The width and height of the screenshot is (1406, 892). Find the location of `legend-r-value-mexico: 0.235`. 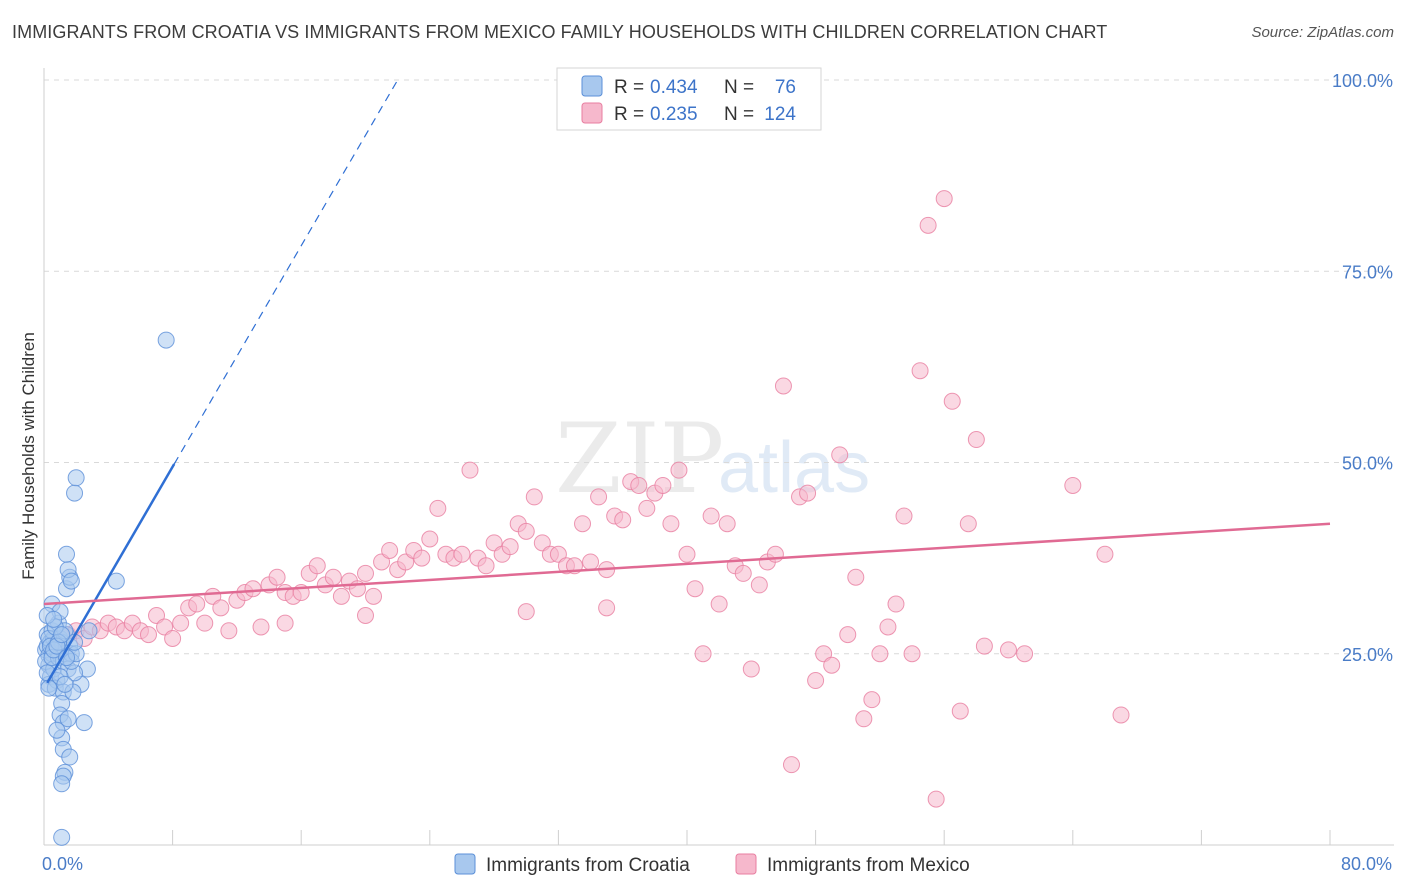

legend-r-value-mexico: 0.235 is located at coordinates (674, 114).